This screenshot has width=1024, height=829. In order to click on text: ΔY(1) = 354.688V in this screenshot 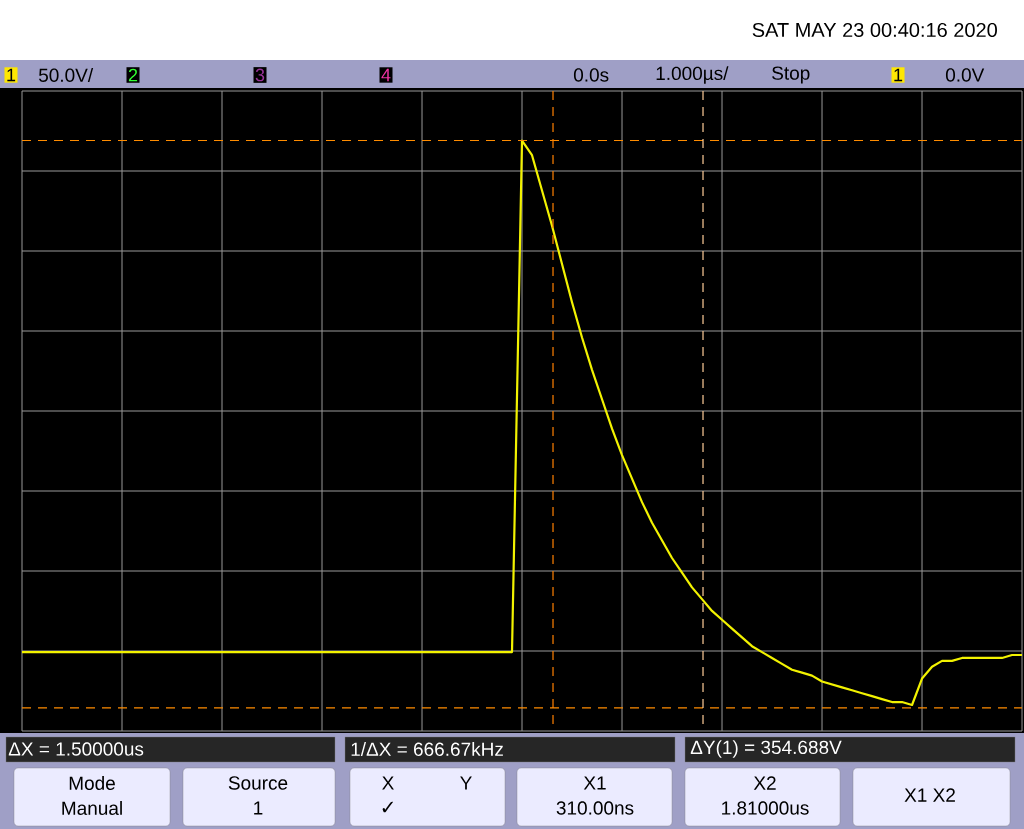, I will do `click(766, 749)`.